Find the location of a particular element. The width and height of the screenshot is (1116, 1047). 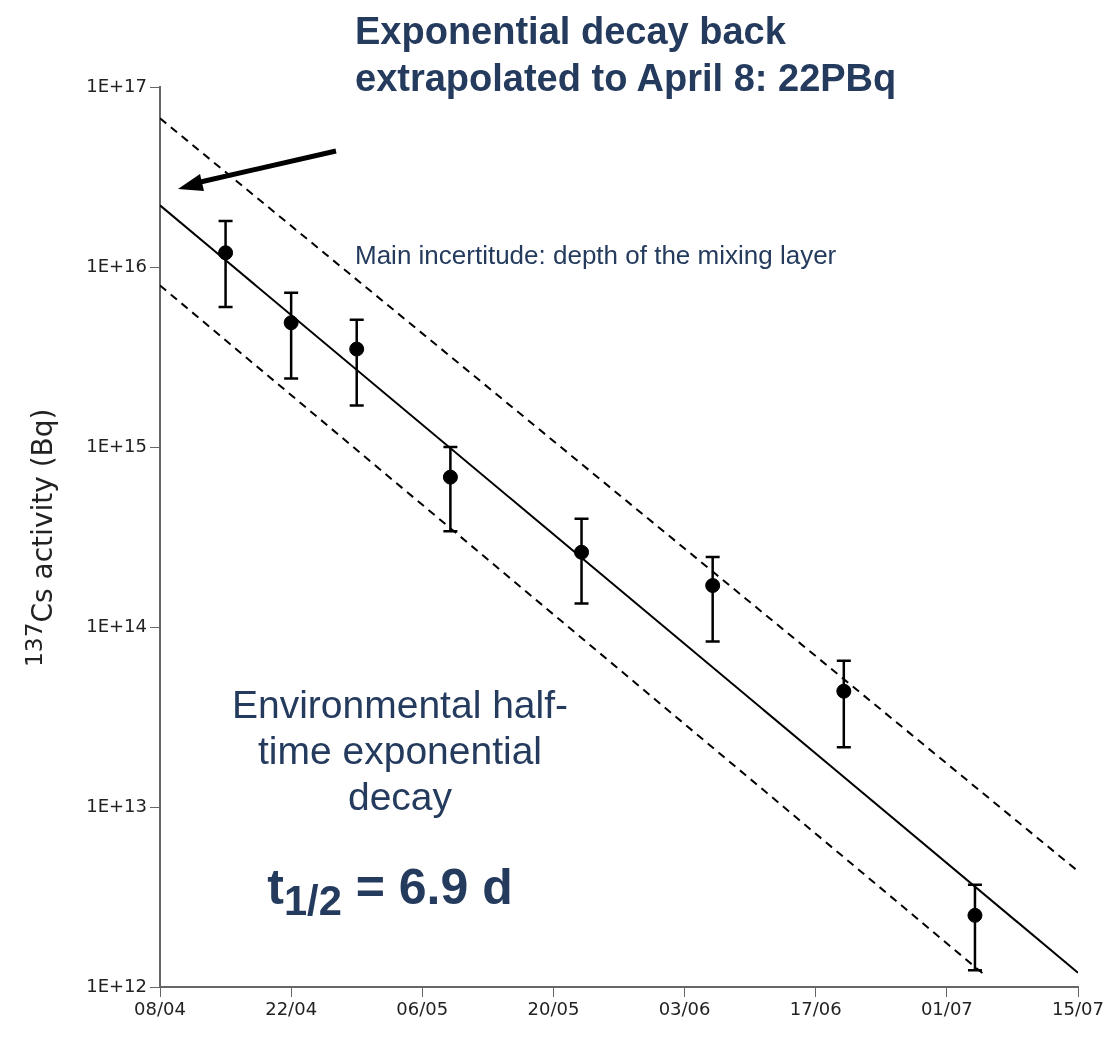

x-tick-label: 06/05 is located at coordinates (422, 1009).